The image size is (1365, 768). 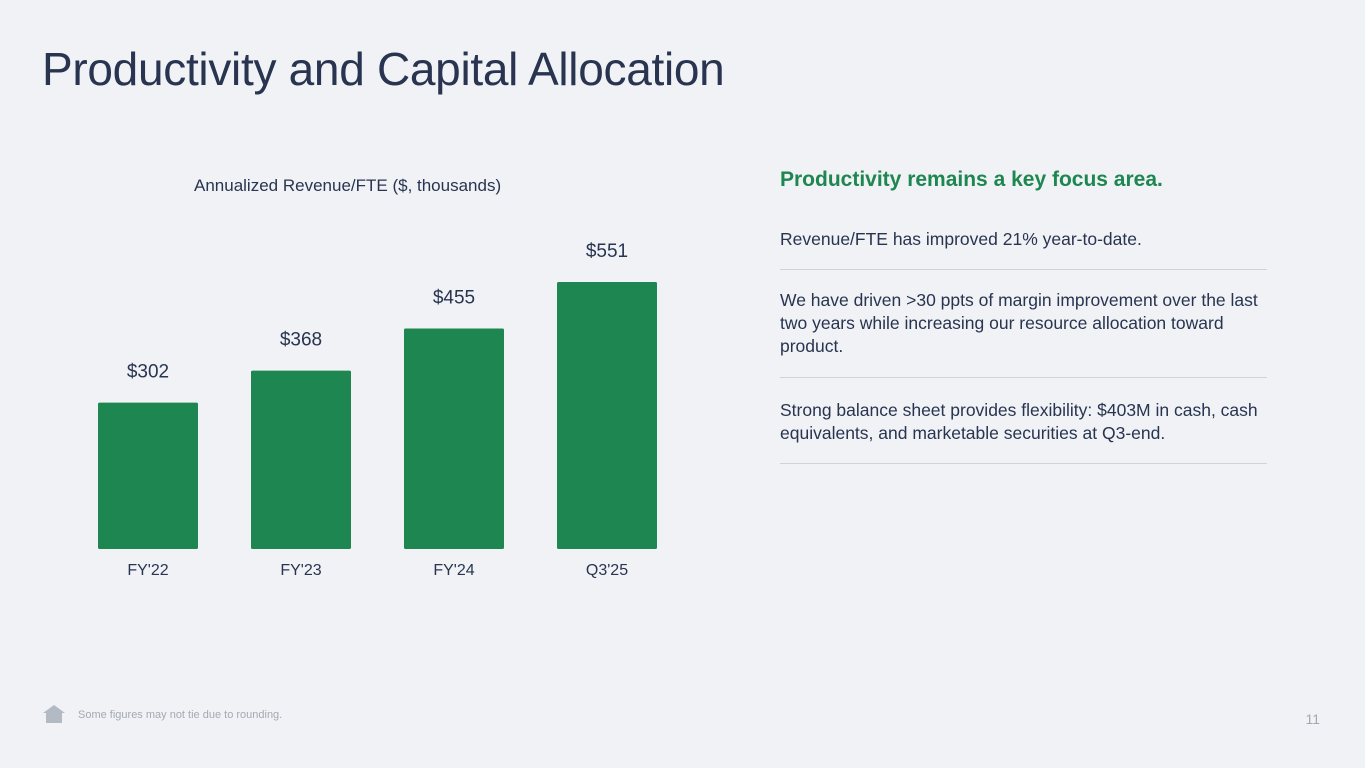 I want to click on house-icon, so click(x=54, y=716).